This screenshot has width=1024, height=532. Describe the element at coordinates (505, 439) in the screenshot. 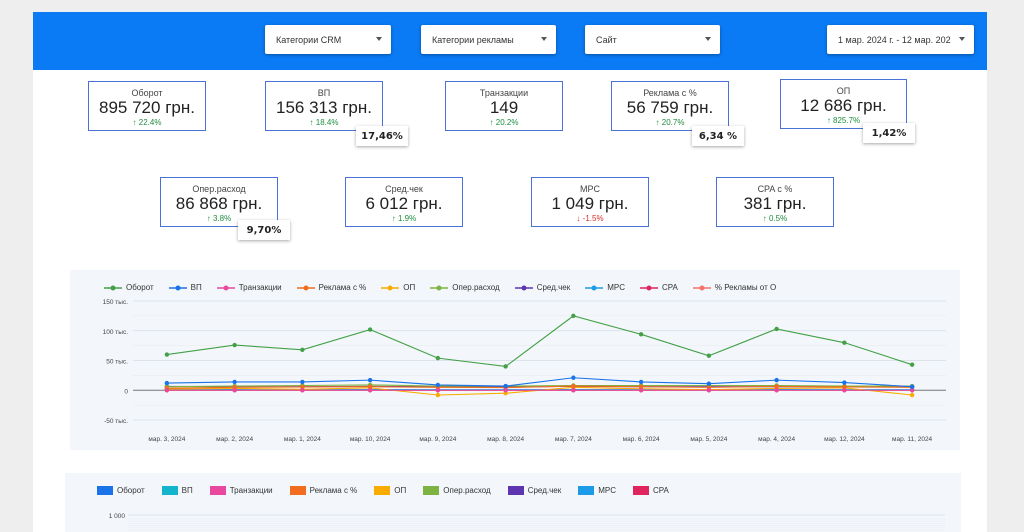

I see `x-tick-label: мар. 8, 2024` at that location.